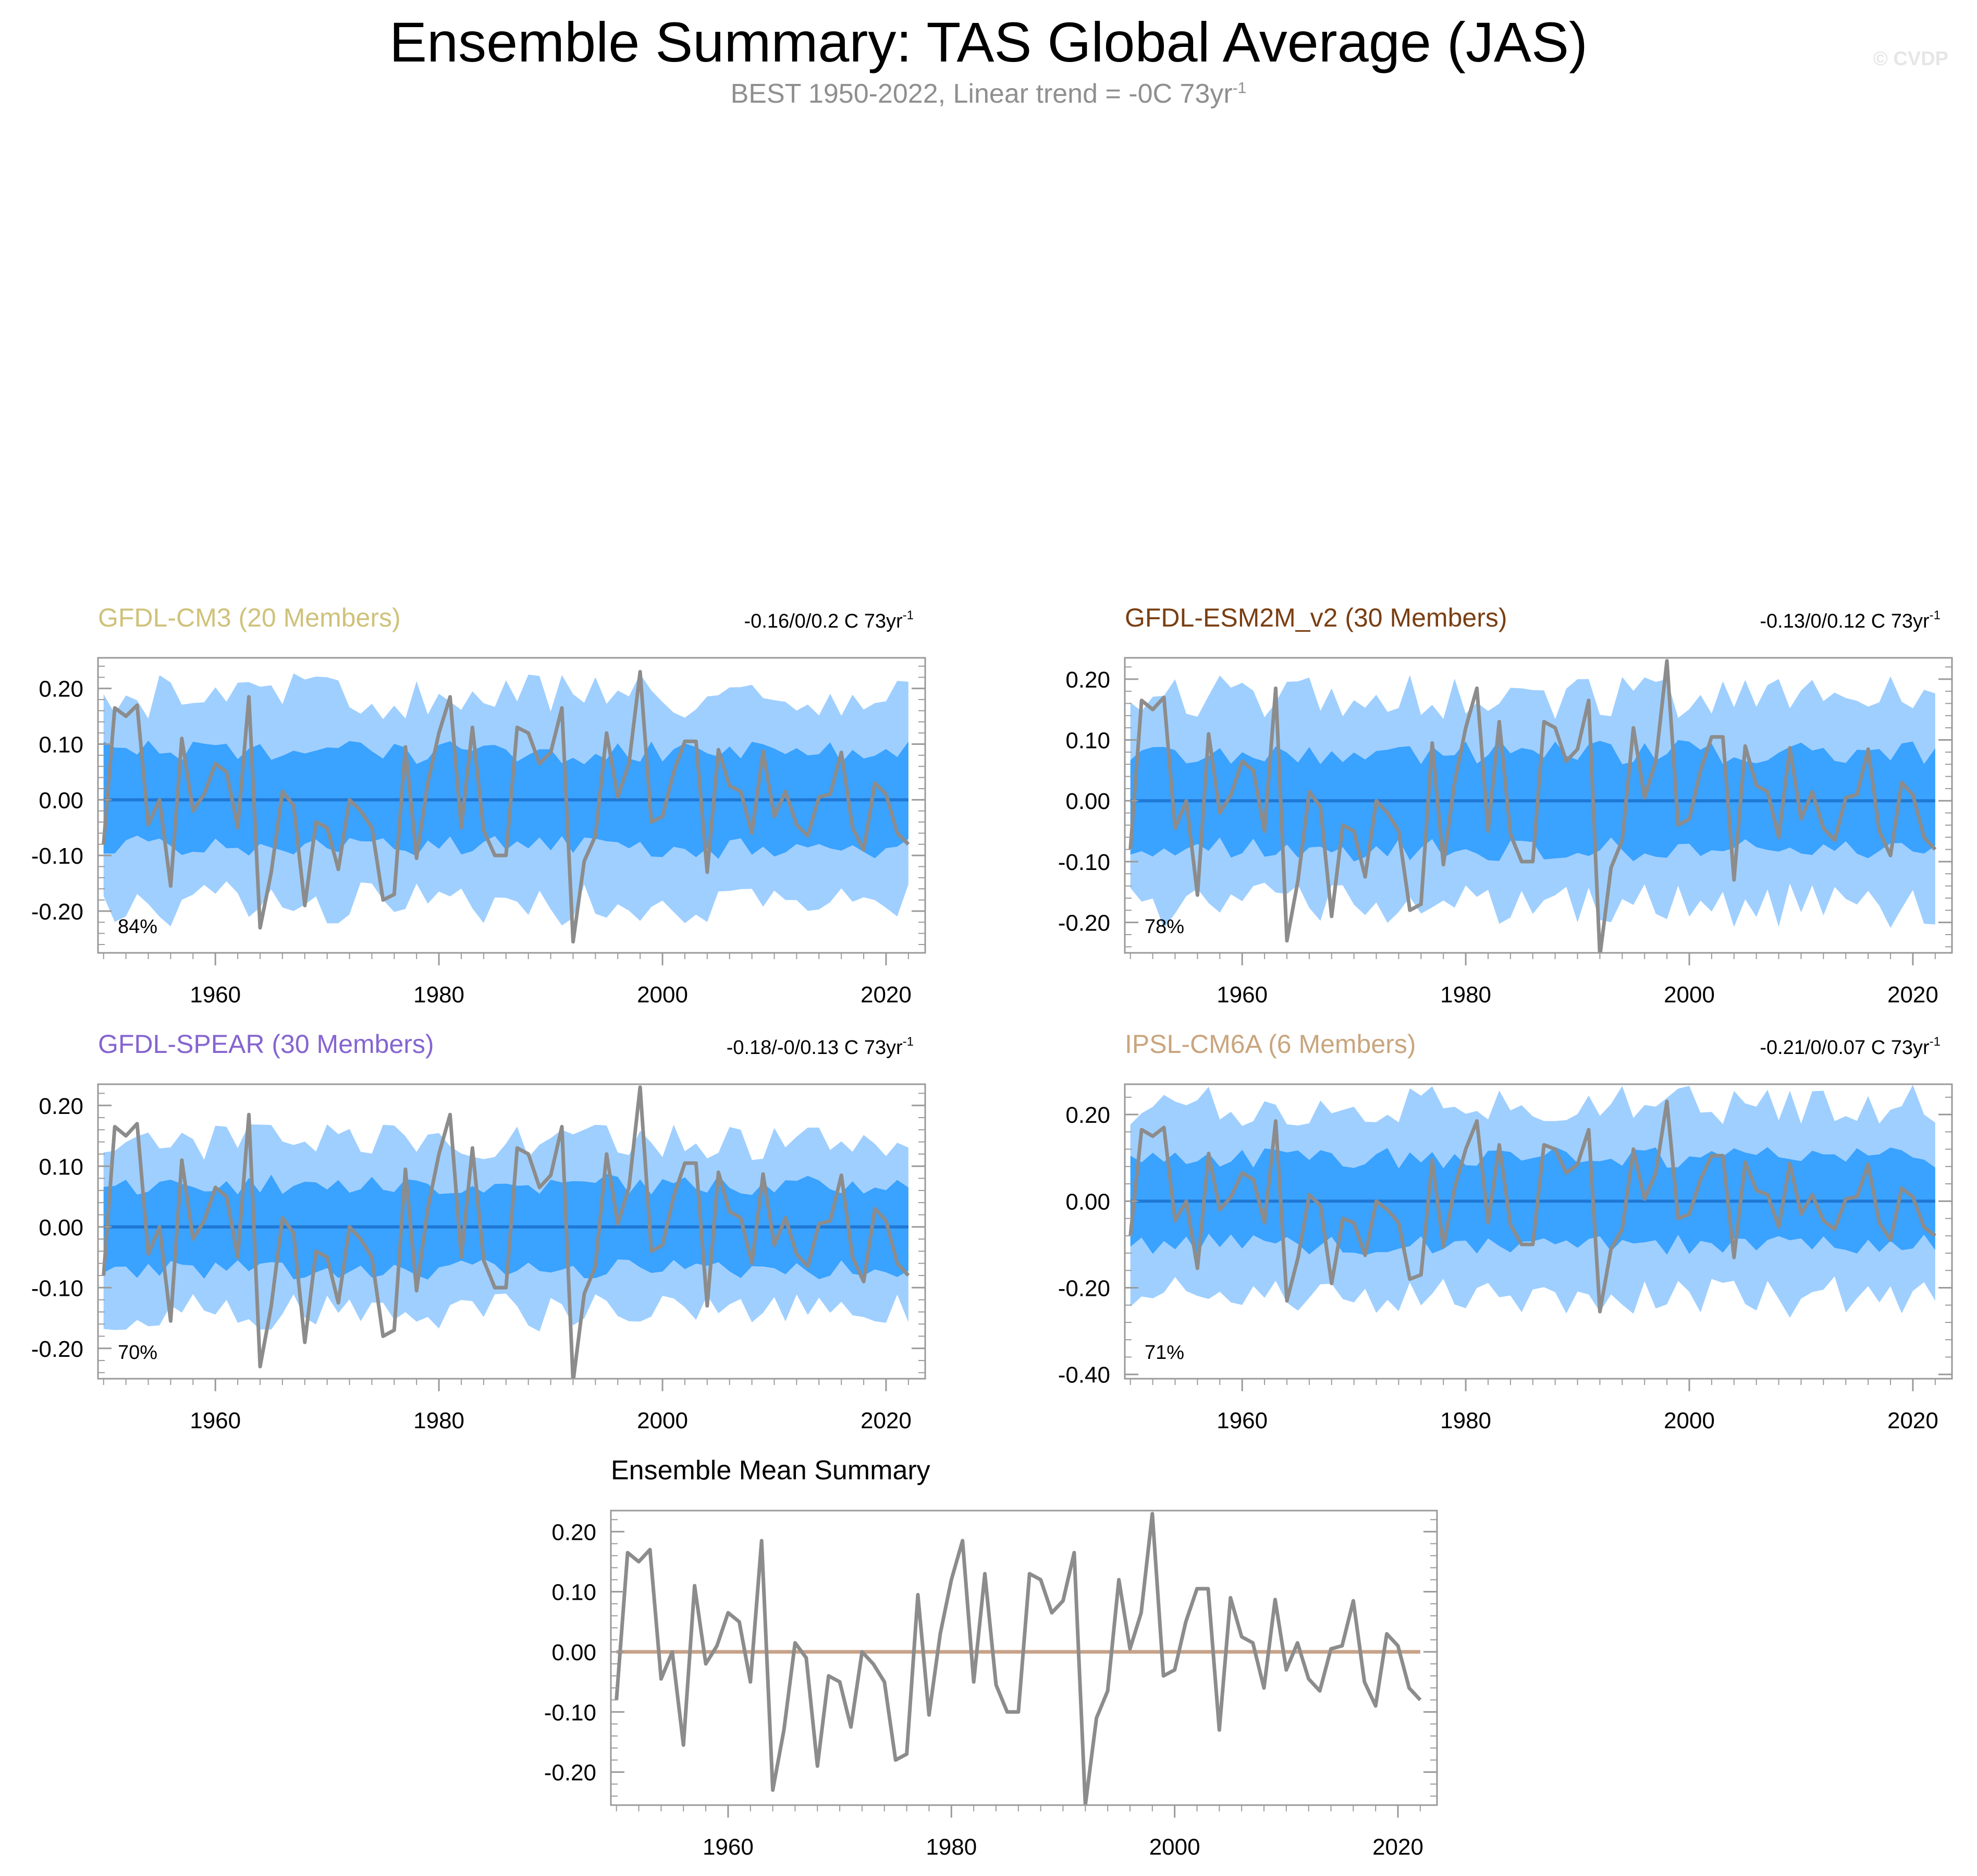 The height and width of the screenshot is (1876, 1977). I want to click on subtitle-text: BEST 1950-2022, Linear trend = -0C 73yr, so click(981, 94).